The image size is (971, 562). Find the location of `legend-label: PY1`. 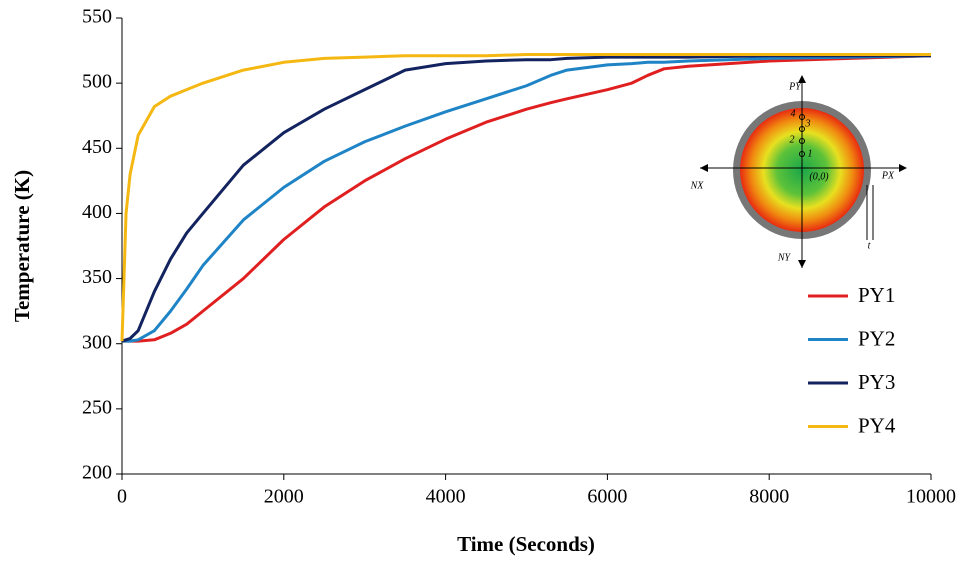

legend-label: PY1 is located at coordinates (876, 295).